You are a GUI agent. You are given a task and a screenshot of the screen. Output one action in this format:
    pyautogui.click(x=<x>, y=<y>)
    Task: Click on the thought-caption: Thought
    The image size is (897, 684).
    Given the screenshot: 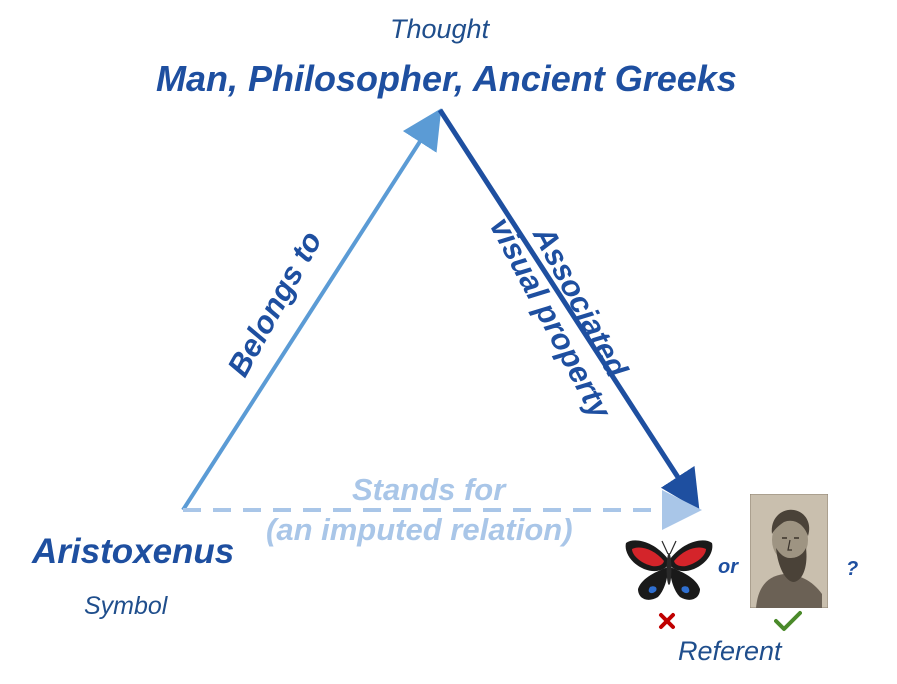 What is the action you would take?
    pyautogui.click(x=440, y=29)
    